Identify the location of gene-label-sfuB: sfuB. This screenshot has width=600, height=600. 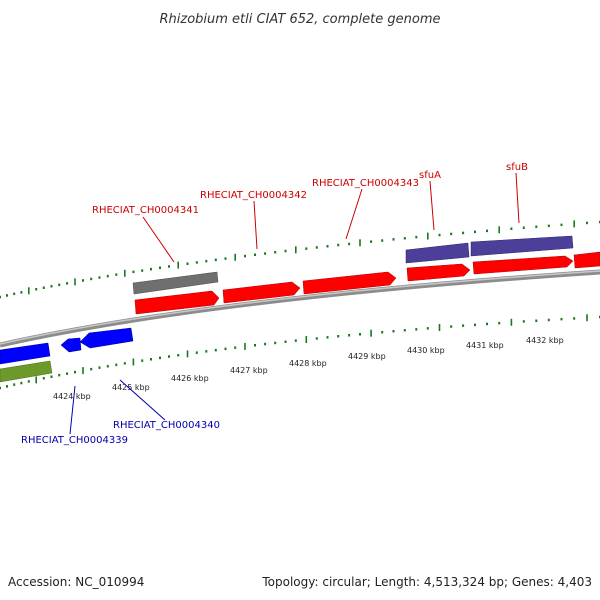
(517, 167).